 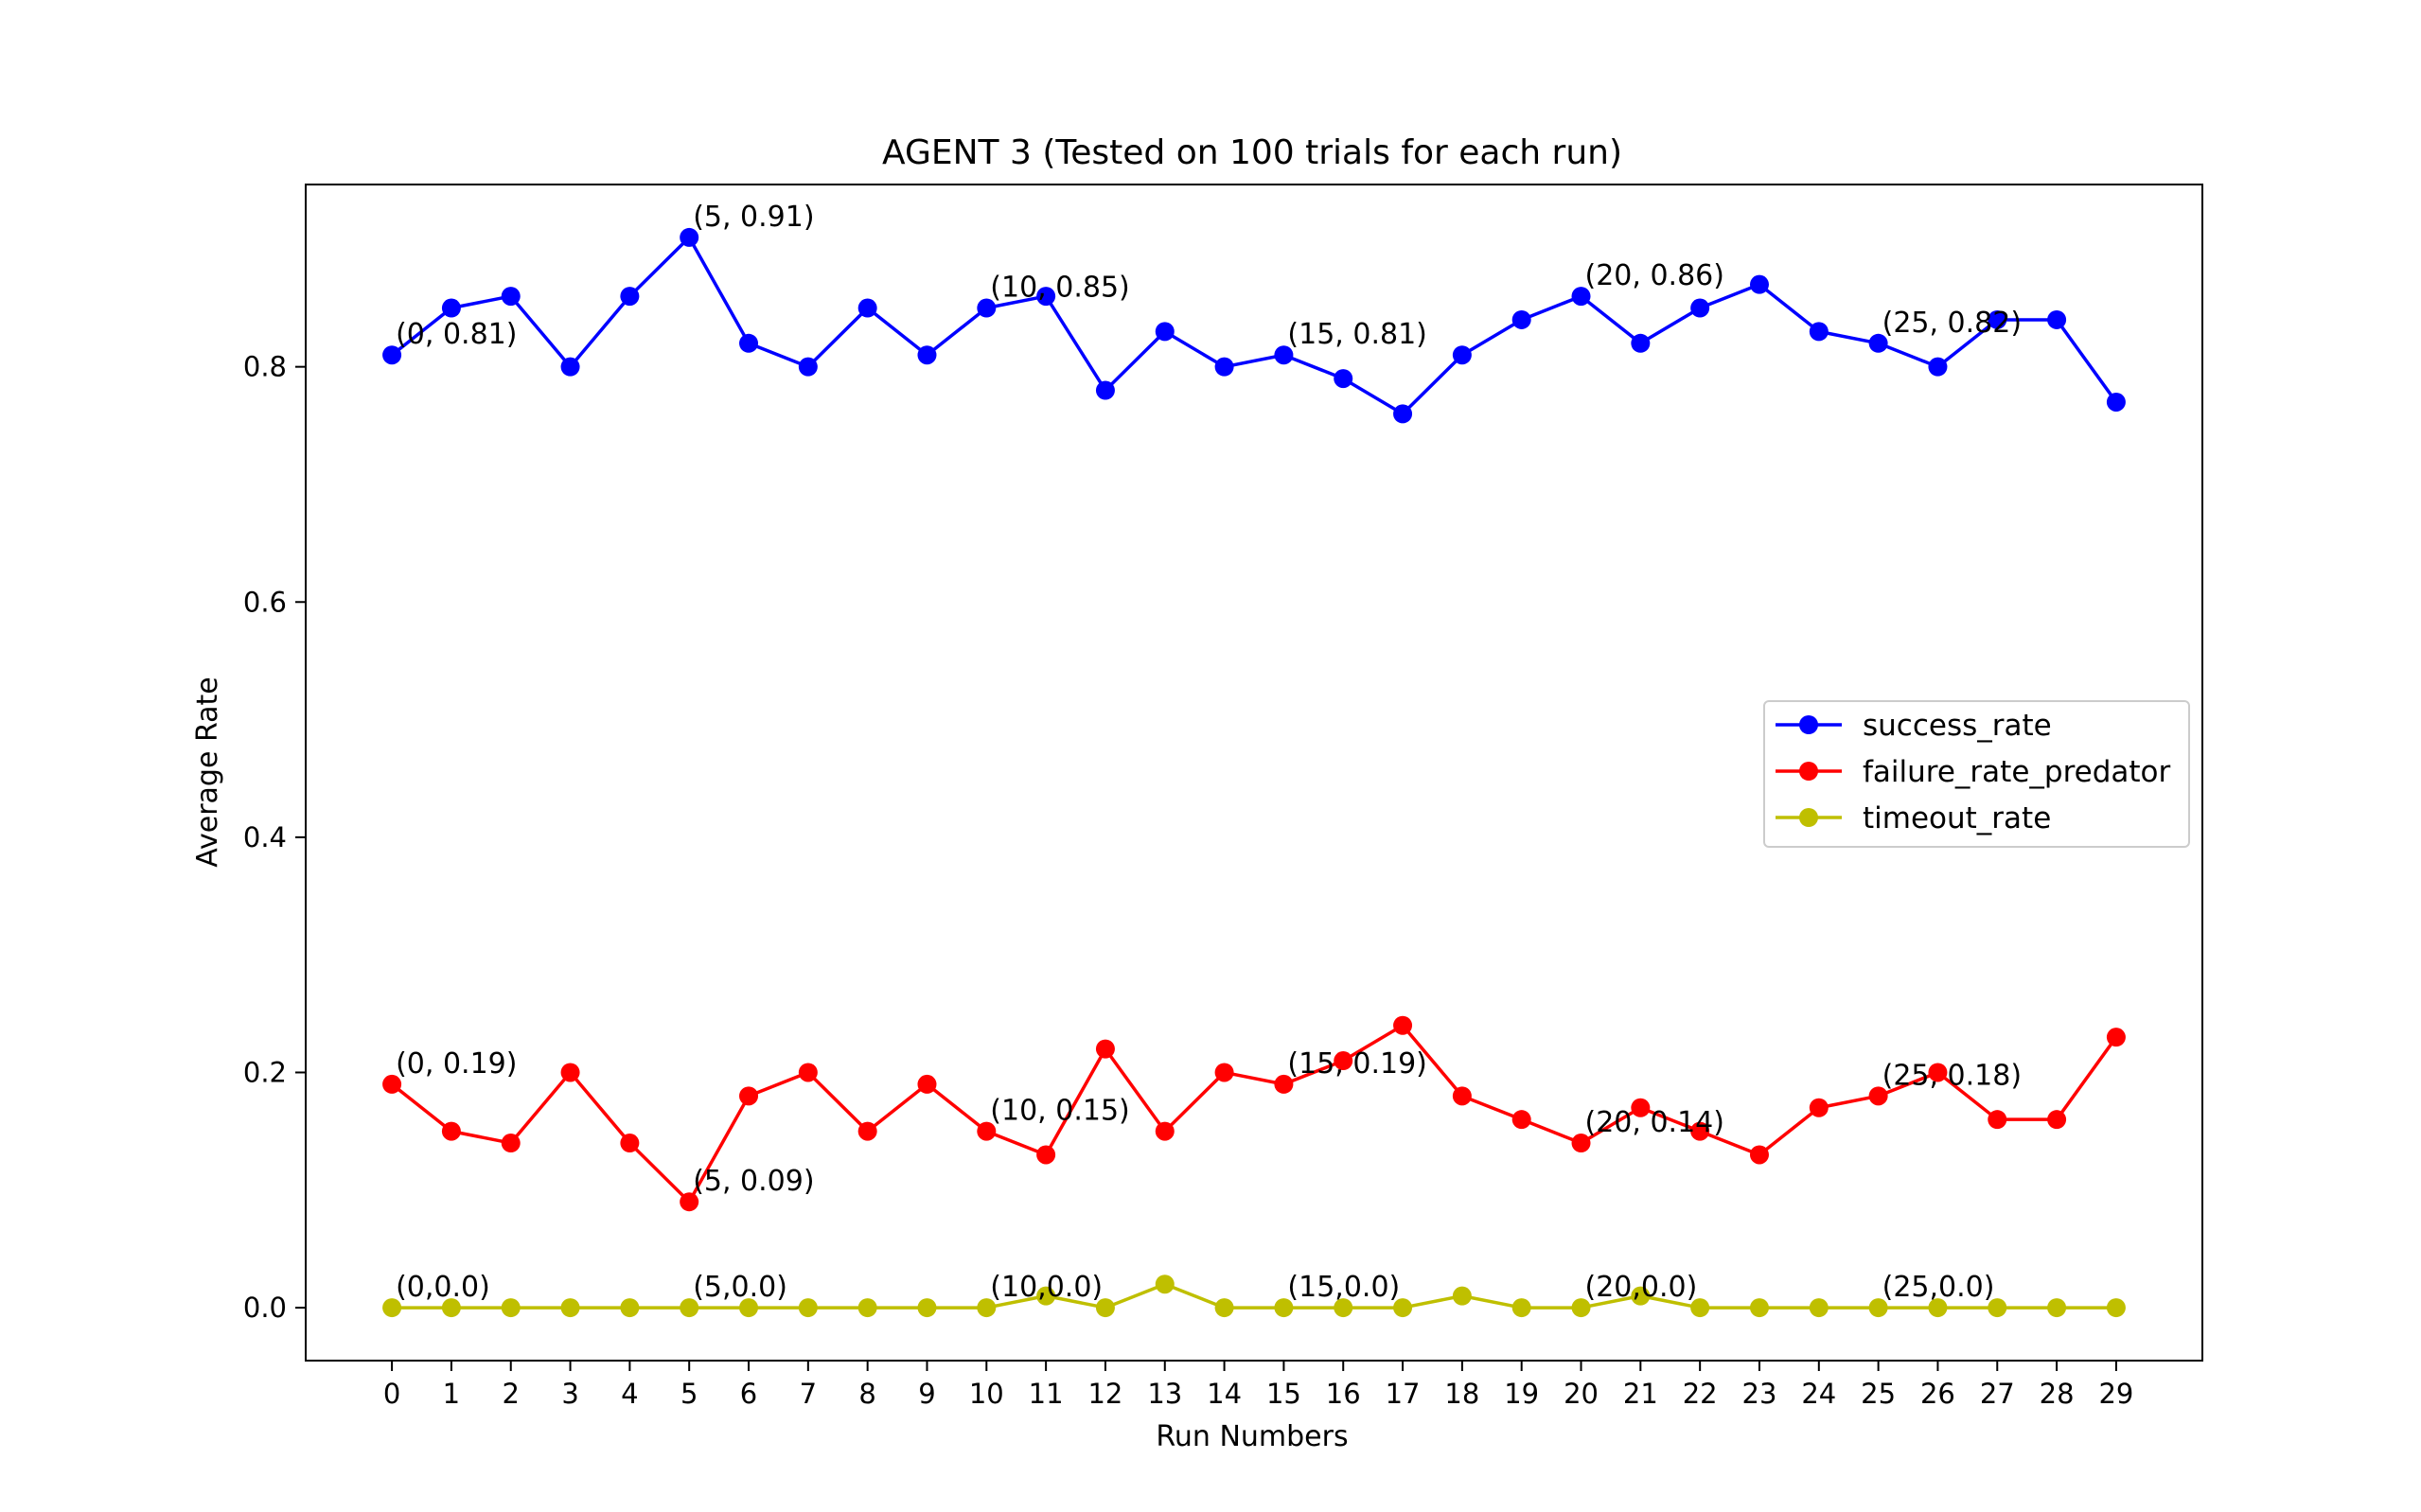 I want to click on failure-rate-predator-line, so click(x=1254, y=1113).